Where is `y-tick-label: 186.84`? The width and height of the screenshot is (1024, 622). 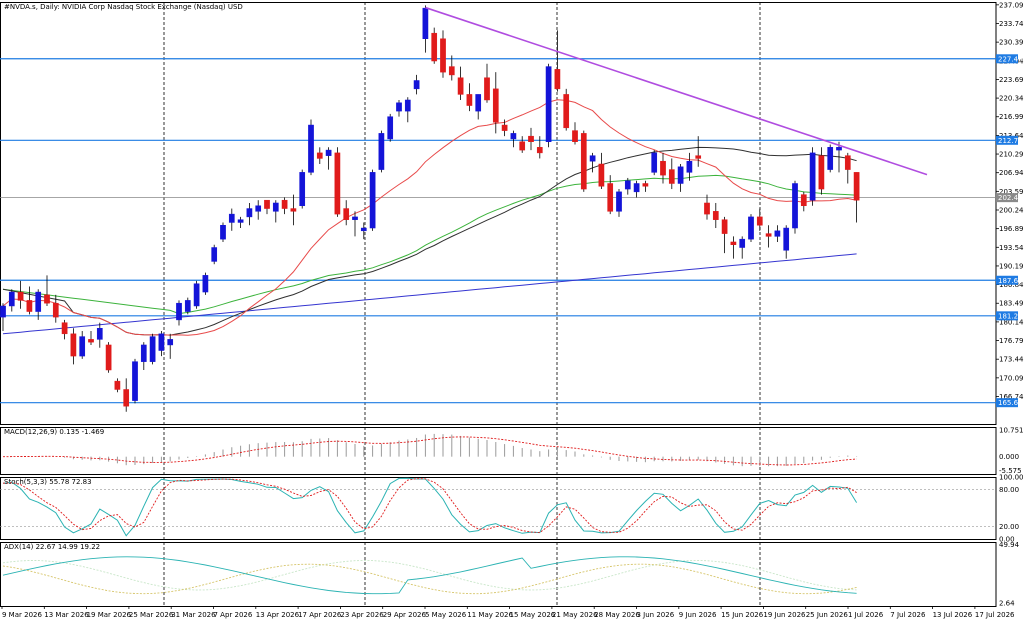 y-tick-label: 186.84 is located at coordinates (1011, 285).